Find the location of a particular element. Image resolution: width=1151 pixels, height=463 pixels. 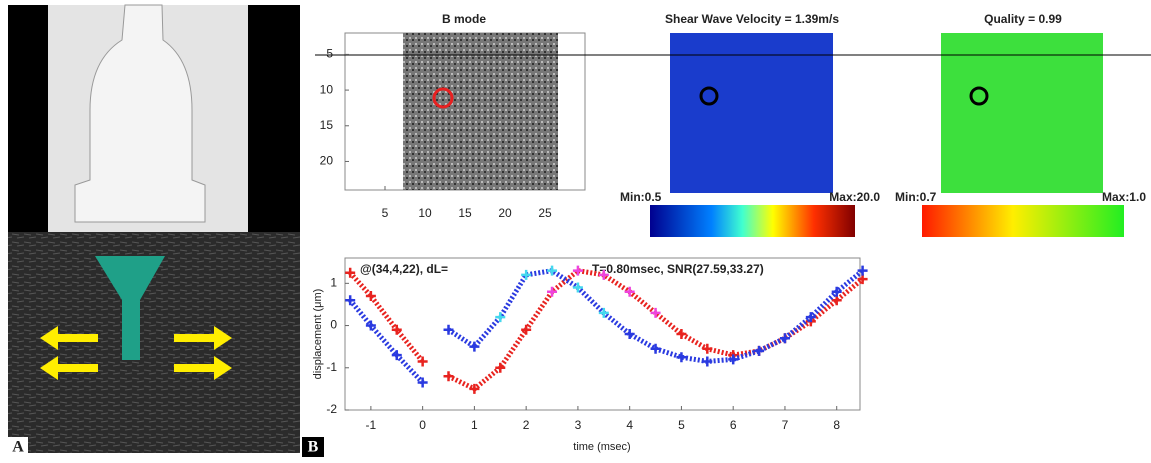

x-tick-label: 3 is located at coordinates (578, 425).